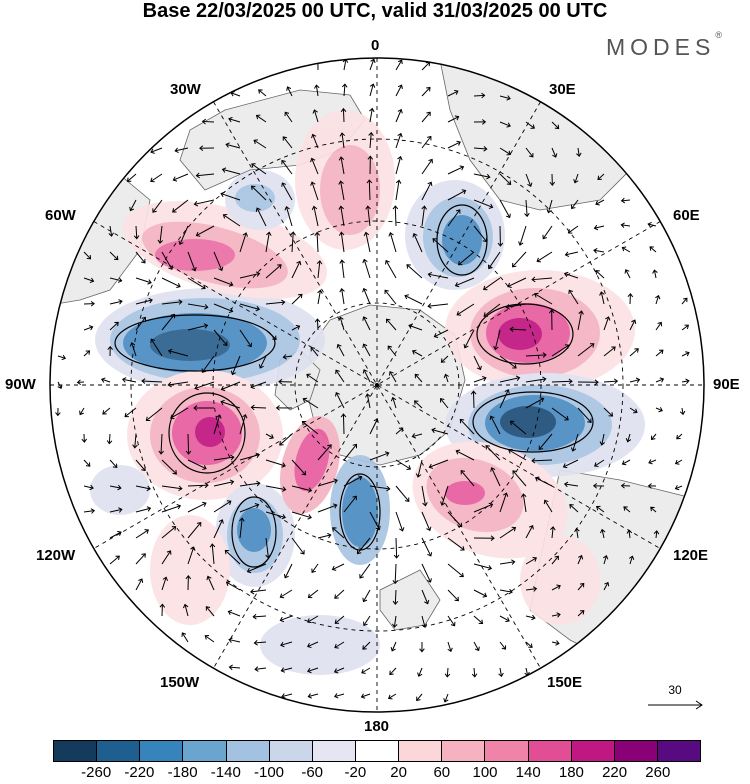  Describe the element at coordinates (377, 385) in the screenshot. I see `pole-marker` at that location.